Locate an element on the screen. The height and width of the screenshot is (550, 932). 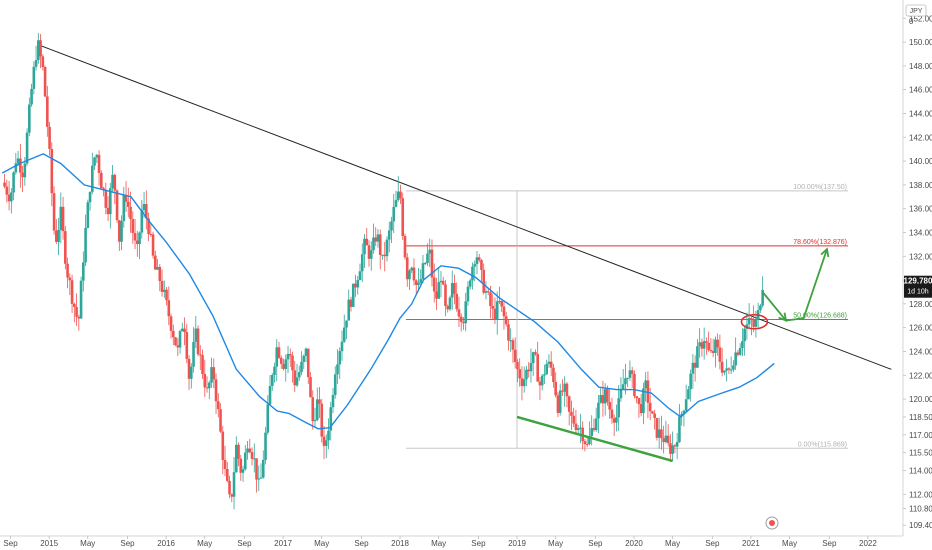
fib-label: 78.60%(132.876) is located at coordinates (820, 242).